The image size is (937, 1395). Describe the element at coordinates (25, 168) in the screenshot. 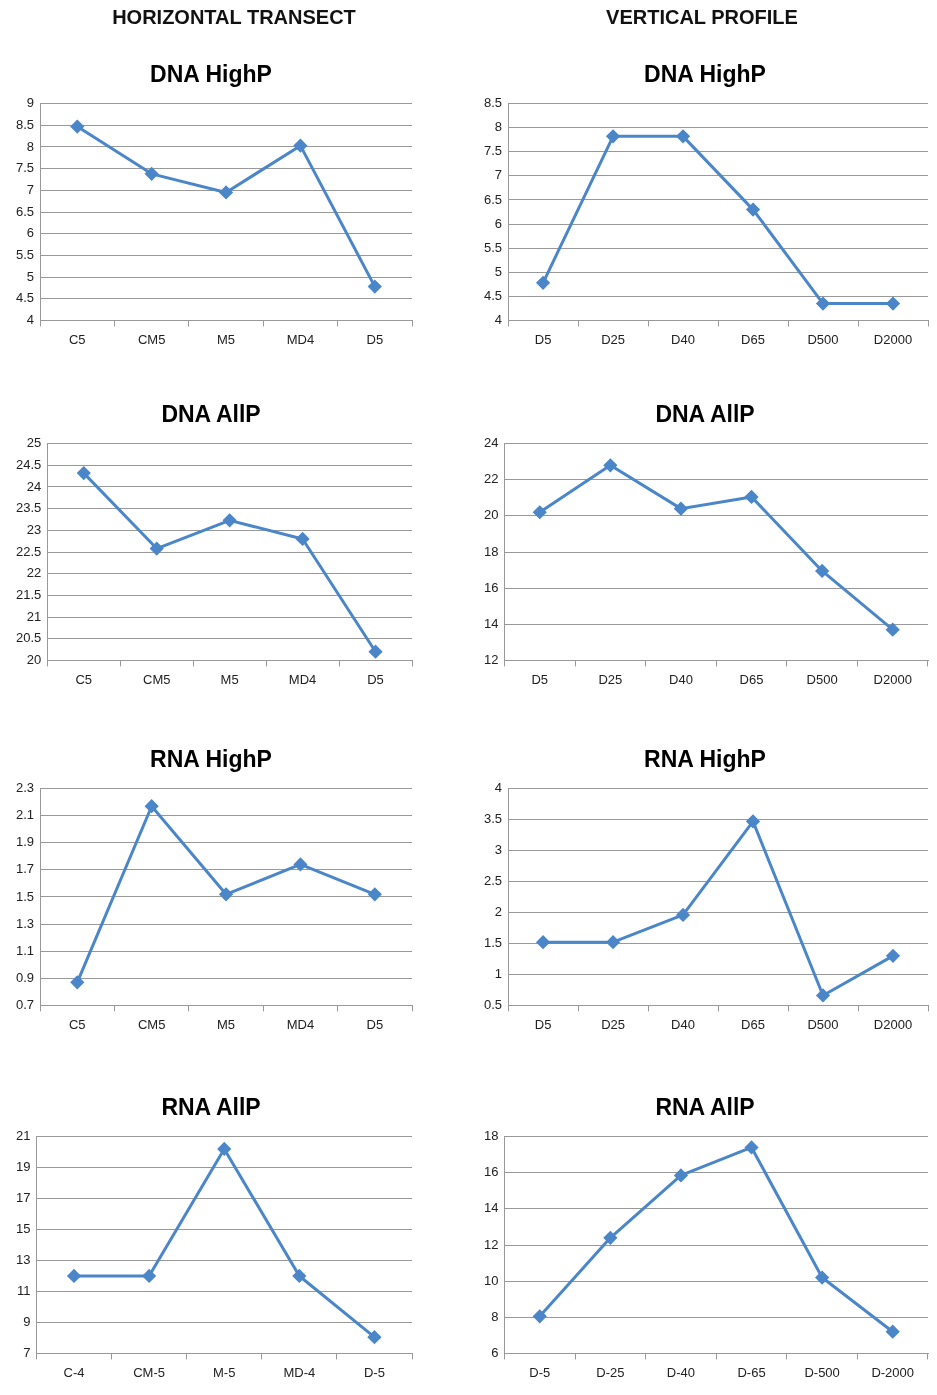

I see `y-tick-label: 7.5` at that location.